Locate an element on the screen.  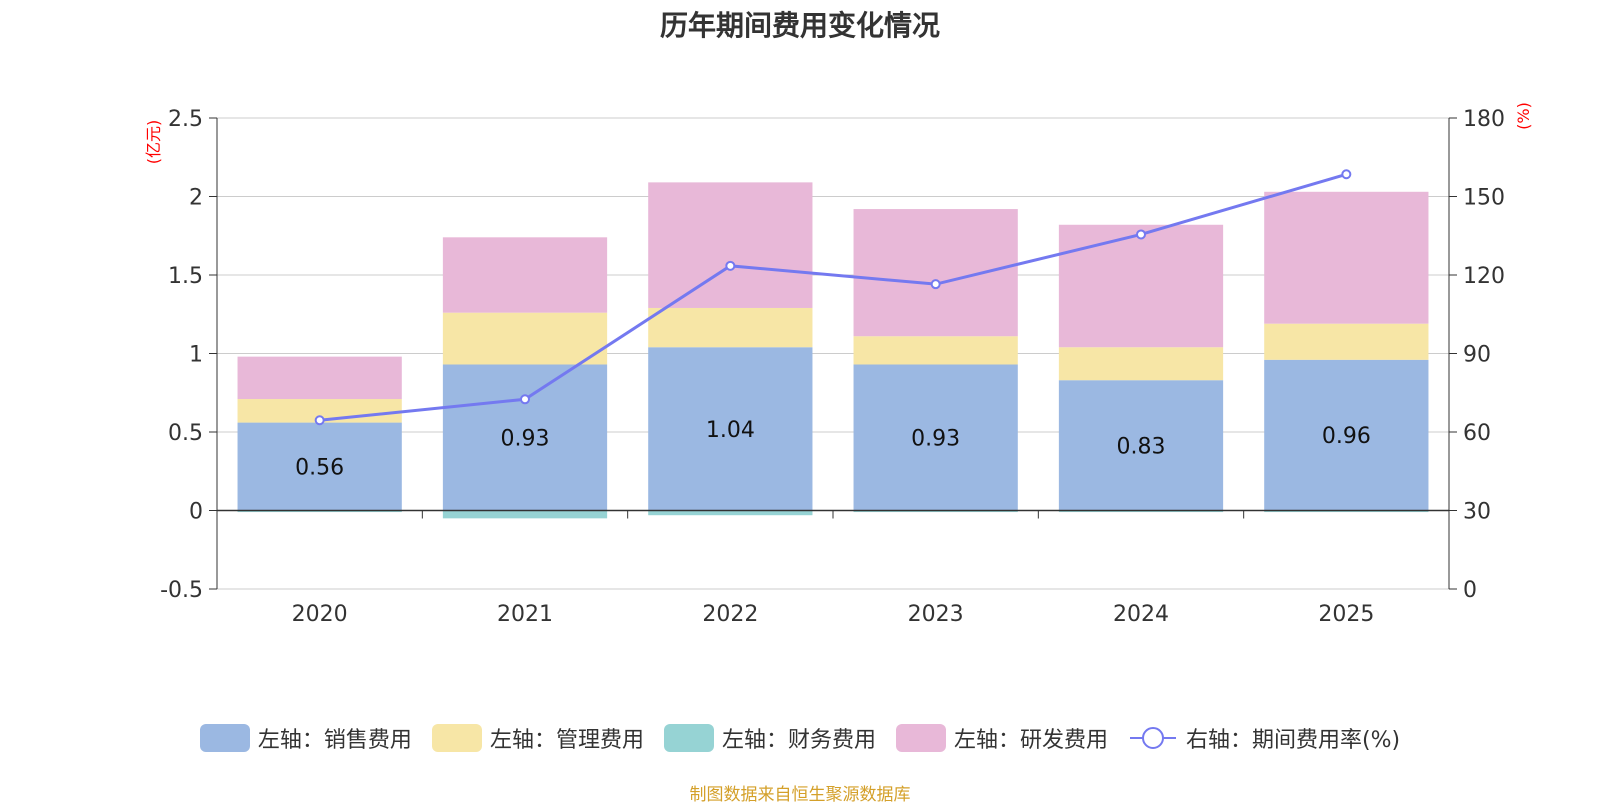
y-right-tick-label: 60 is located at coordinates (1477, 433).